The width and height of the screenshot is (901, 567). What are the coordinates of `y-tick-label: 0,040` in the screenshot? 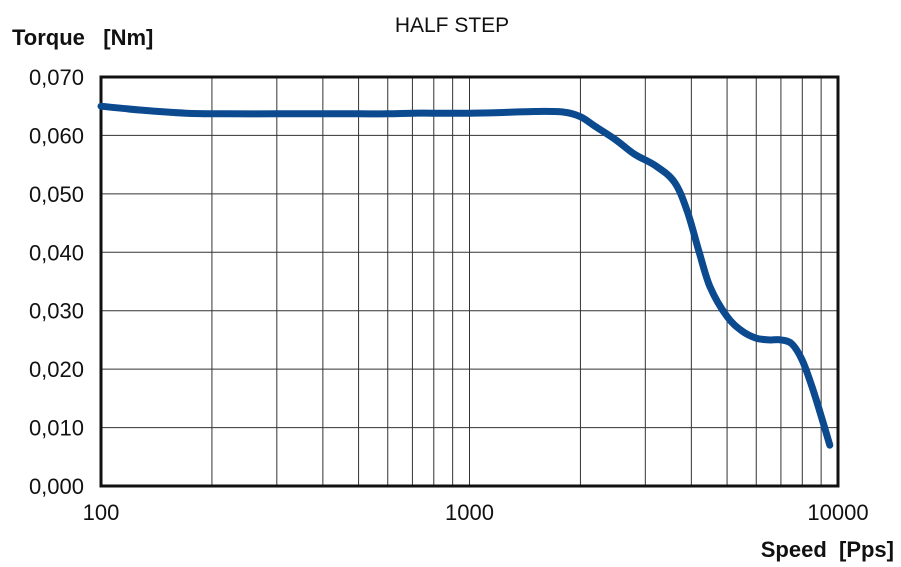 It's located at (56, 252).